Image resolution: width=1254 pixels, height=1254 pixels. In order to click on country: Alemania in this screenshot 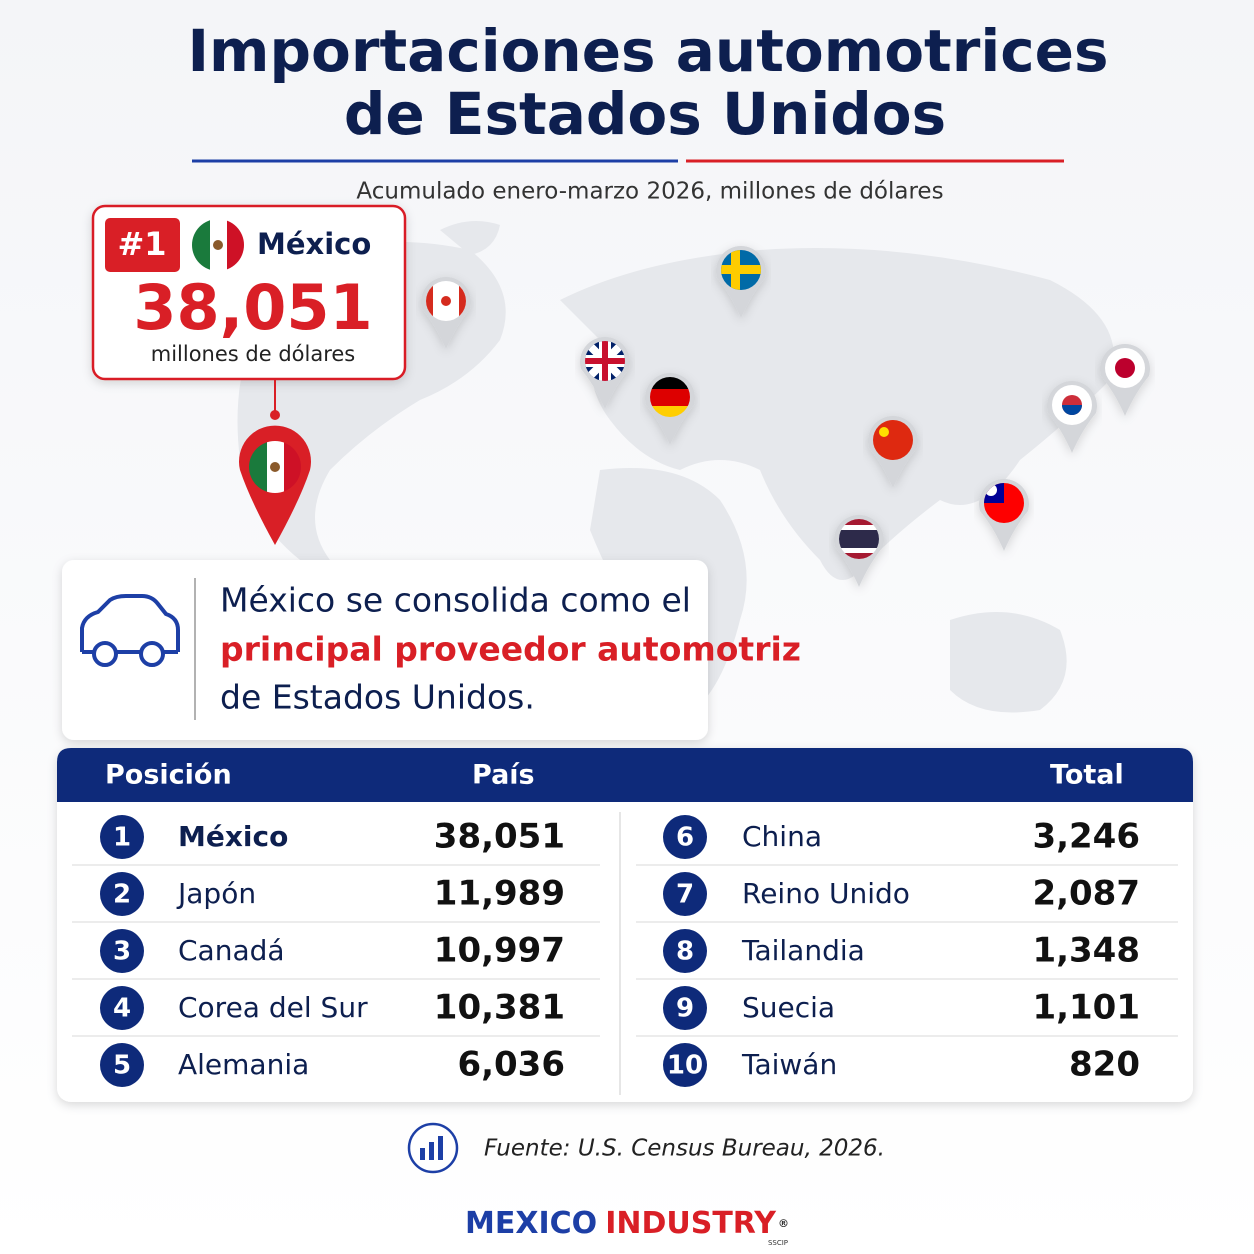, I will do `click(243, 1064)`.